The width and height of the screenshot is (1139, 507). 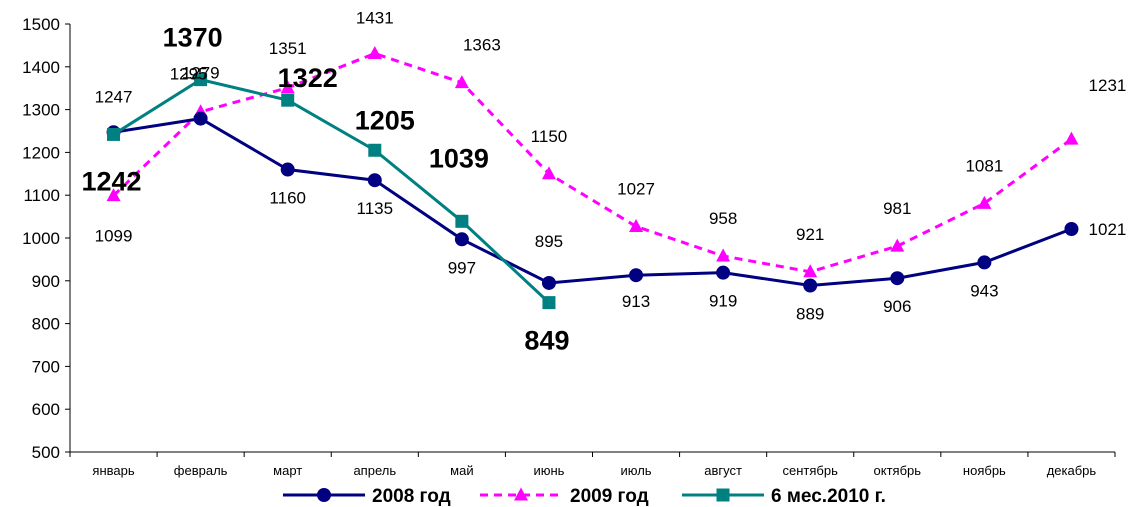 What do you see at coordinates (112, 181) in the screenshot?
I see `data-label: 1242` at bounding box center [112, 181].